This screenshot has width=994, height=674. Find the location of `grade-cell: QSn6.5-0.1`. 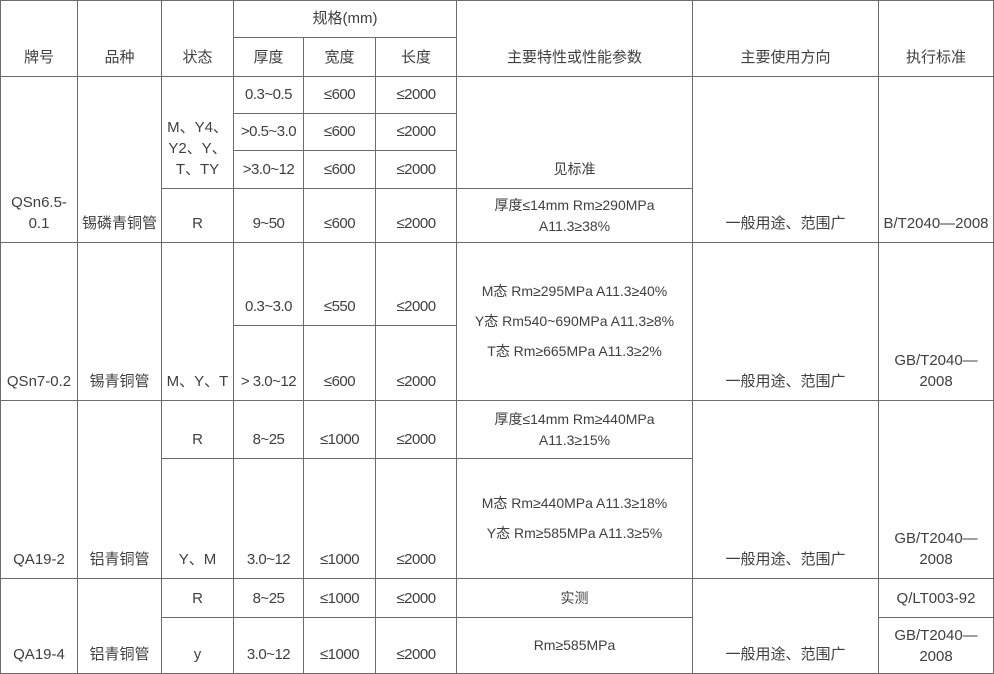

grade-cell: QSn6.5-0.1 is located at coordinates (39, 159).